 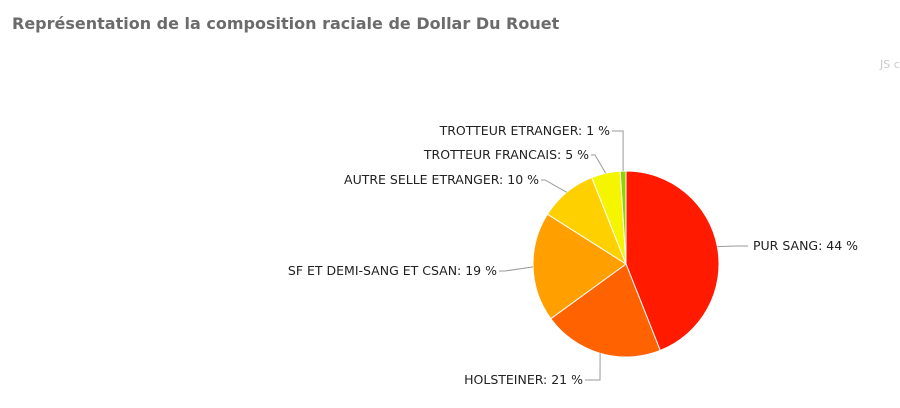 What do you see at coordinates (506, 154) in the screenshot?
I see `slice-label: TROTTEUR FRANCAIS: 5 %` at bounding box center [506, 154].